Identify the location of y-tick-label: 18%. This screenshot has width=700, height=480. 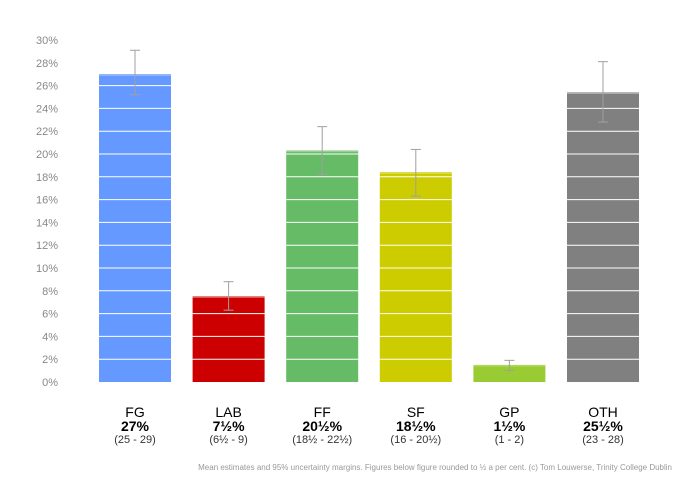
(47, 178).